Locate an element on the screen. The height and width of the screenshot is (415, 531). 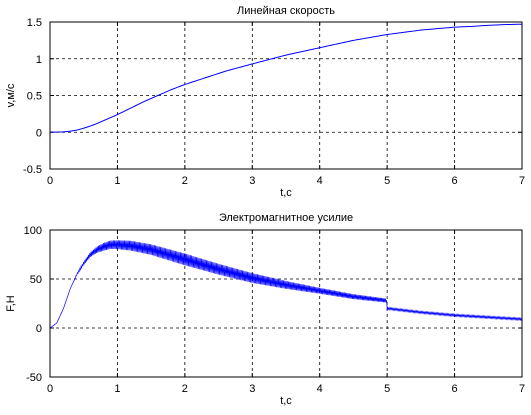
speed-x-tick-label: 2 is located at coordinates (185, 181).